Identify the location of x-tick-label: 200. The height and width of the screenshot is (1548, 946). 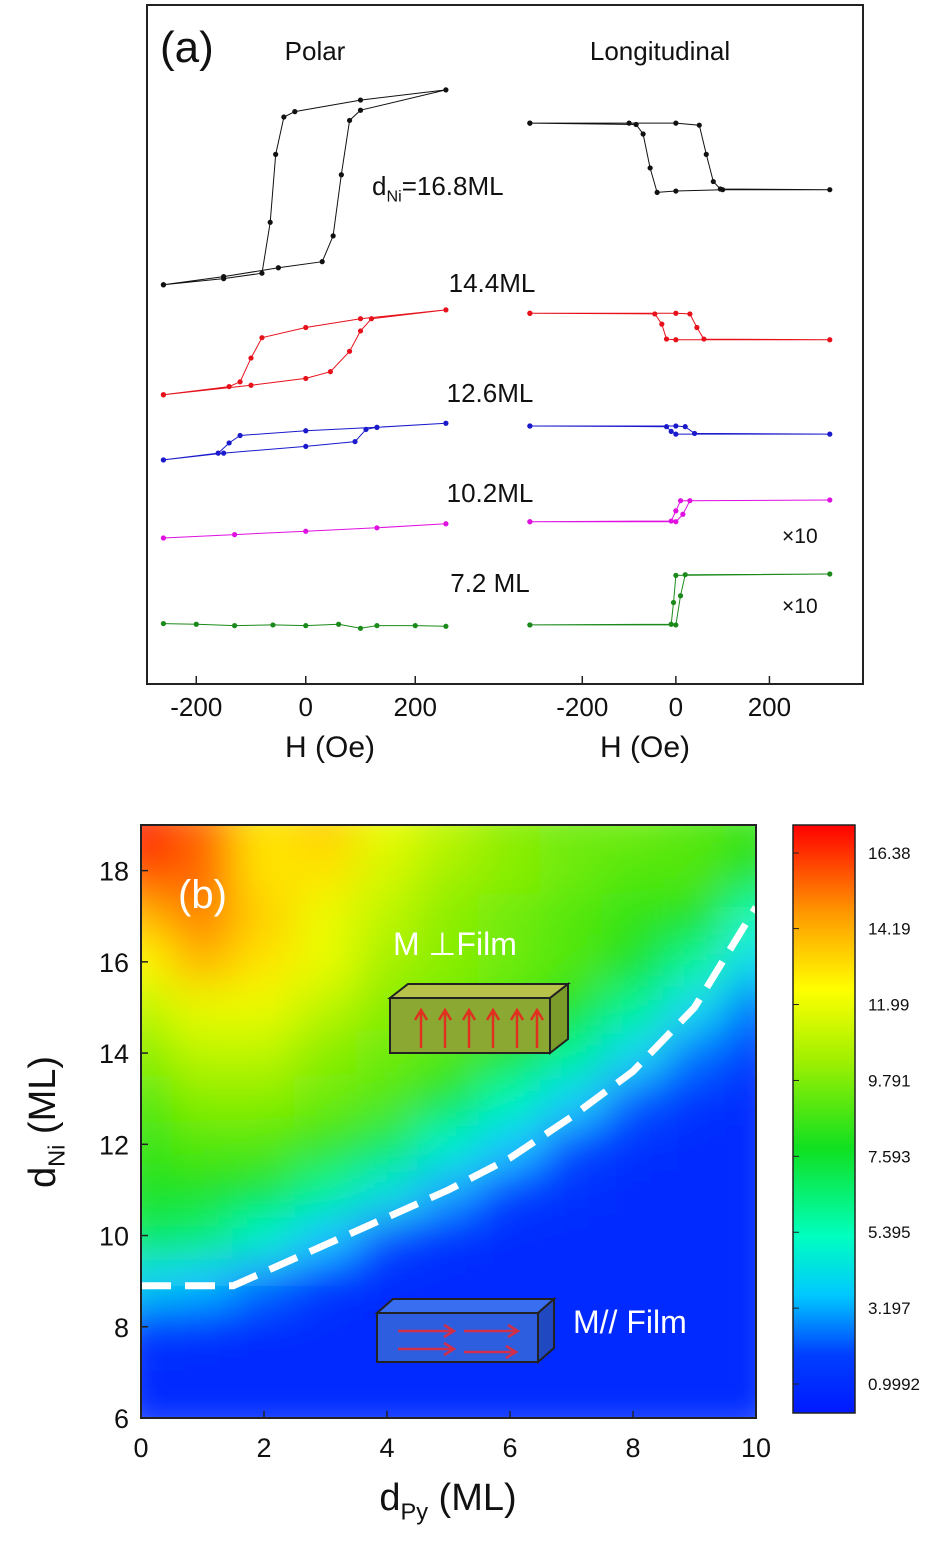
(415, 707).